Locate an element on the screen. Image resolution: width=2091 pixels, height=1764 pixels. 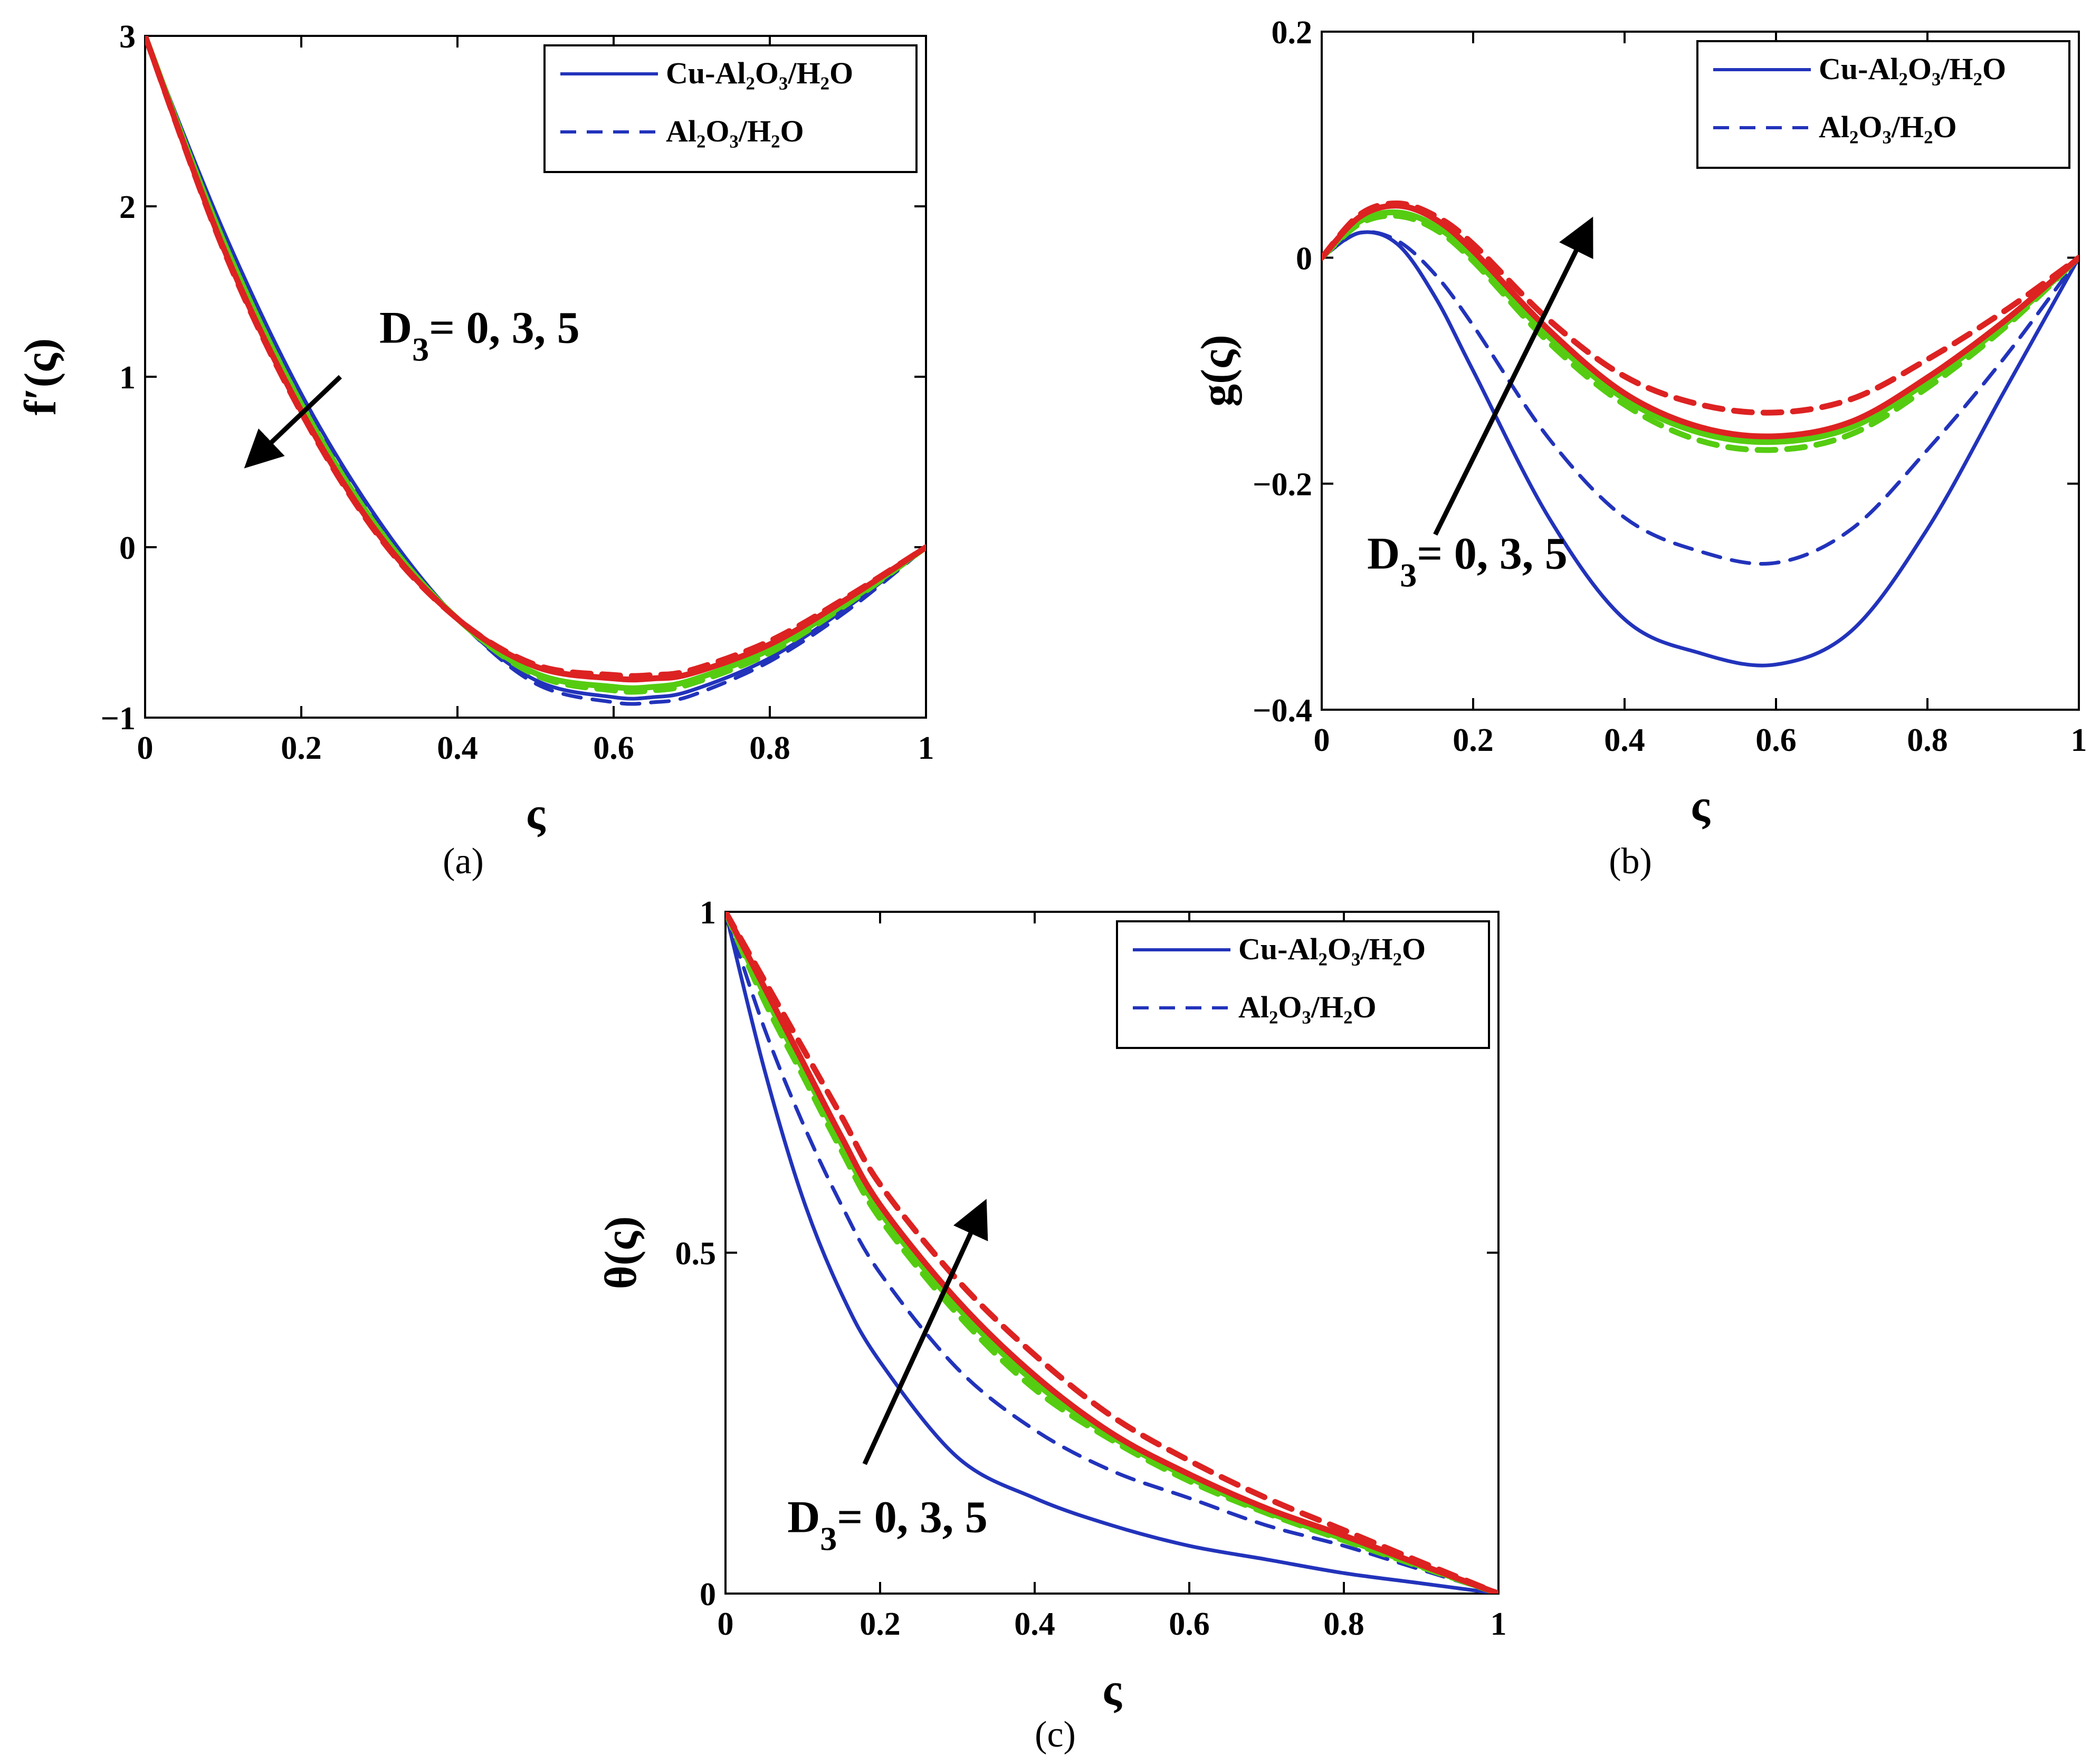
y-tick-label: −1 is located at coordinates (118, 719).